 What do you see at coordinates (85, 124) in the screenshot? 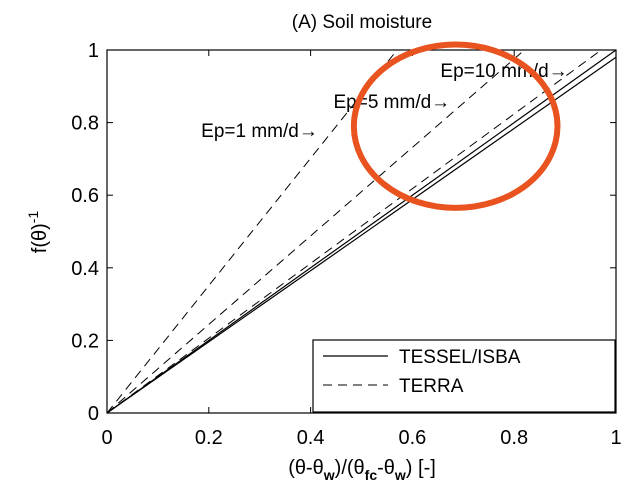
I see `y-tick-label: 0.8` at bounding box center [85, 124].